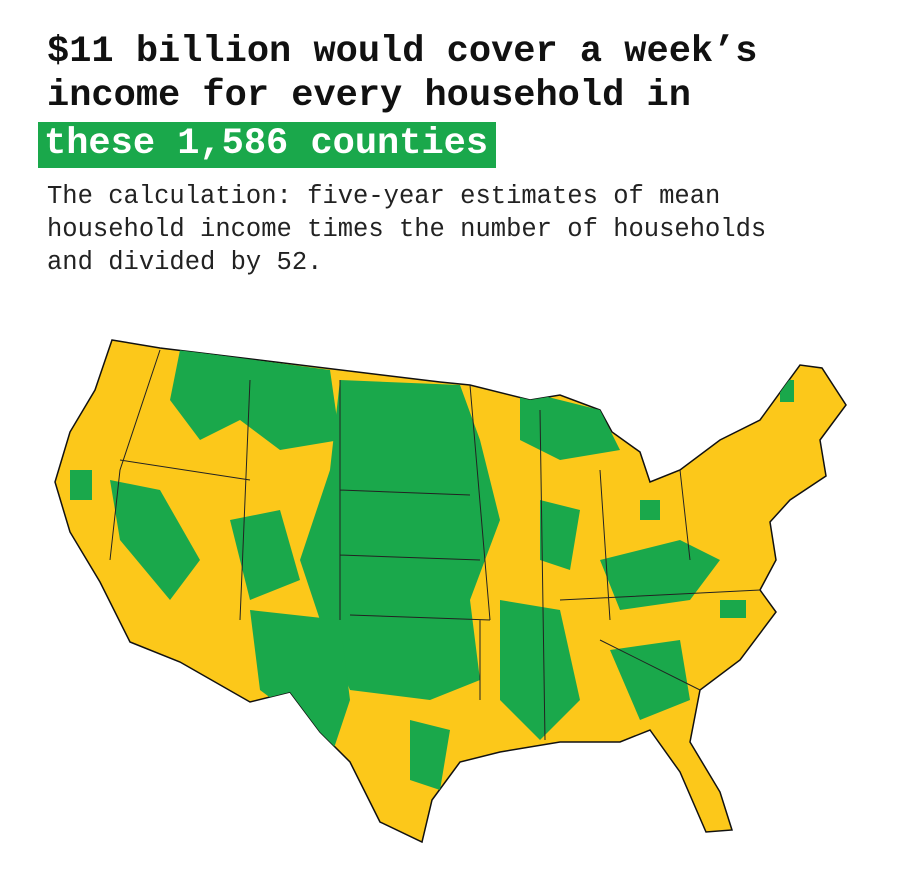 This screenshot has height=880, width=900. I want to click on title-line: income for every household in, so click(369, 96).